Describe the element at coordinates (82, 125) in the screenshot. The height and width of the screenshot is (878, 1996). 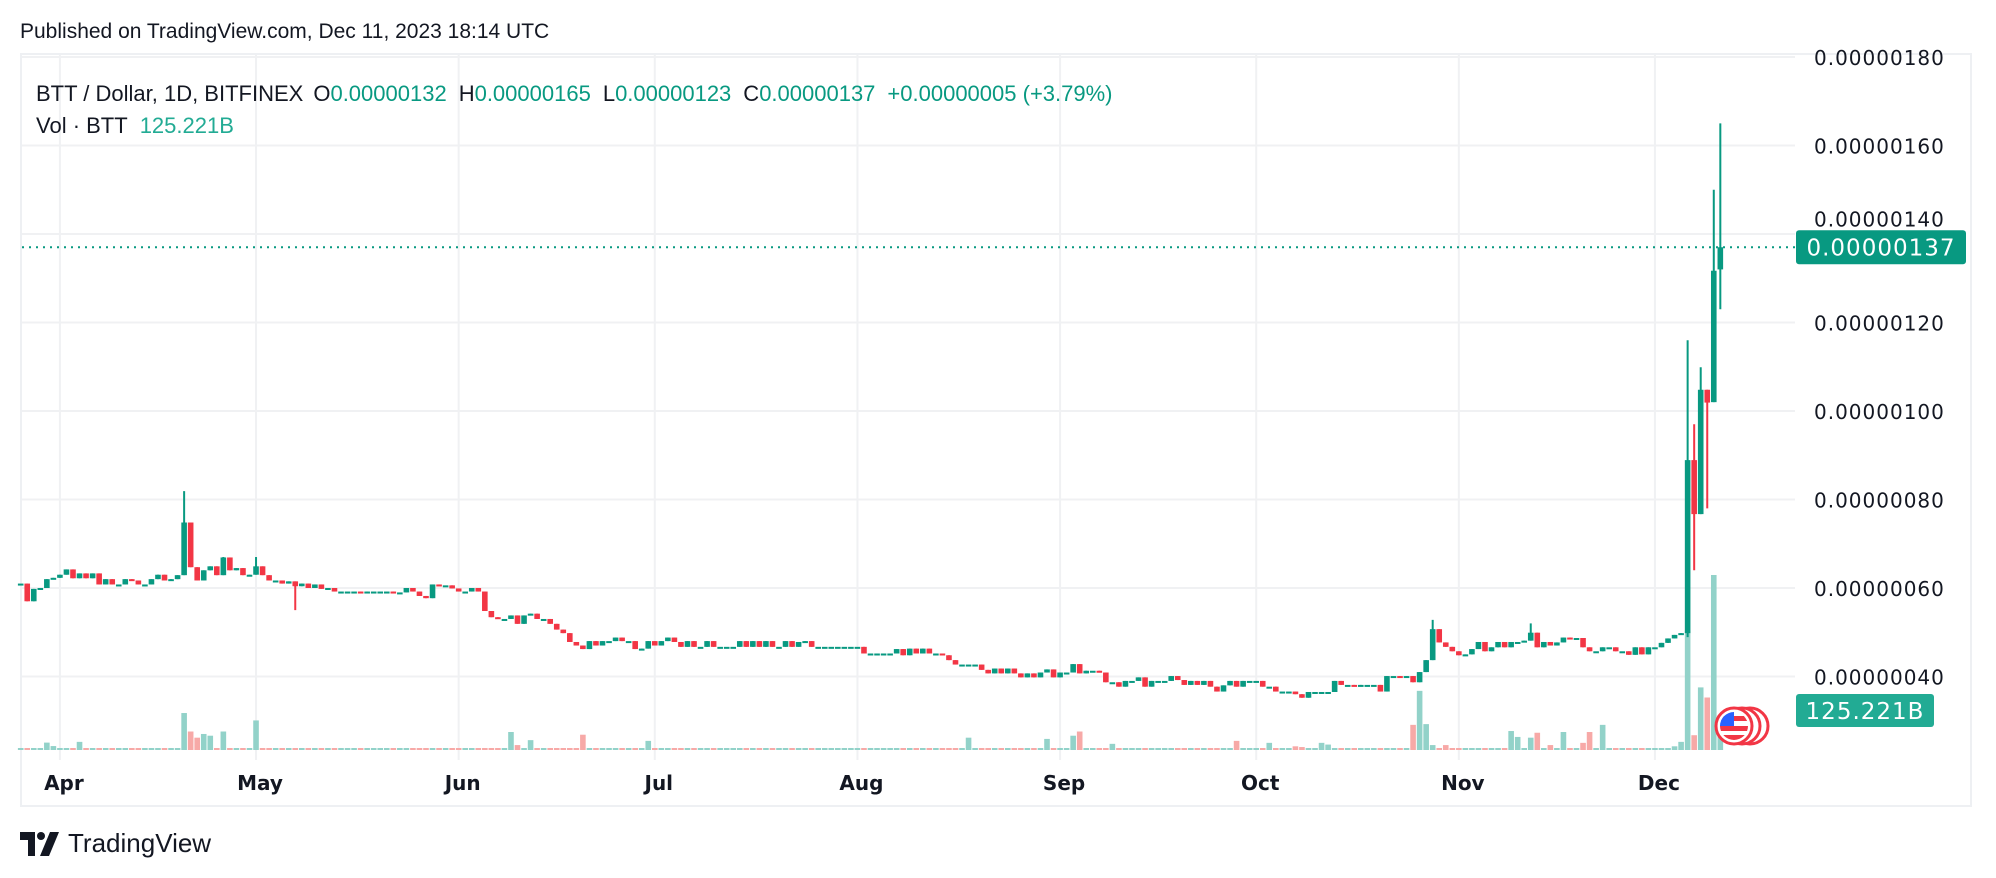
I see `volume-title: Vol · BTT` at that location.